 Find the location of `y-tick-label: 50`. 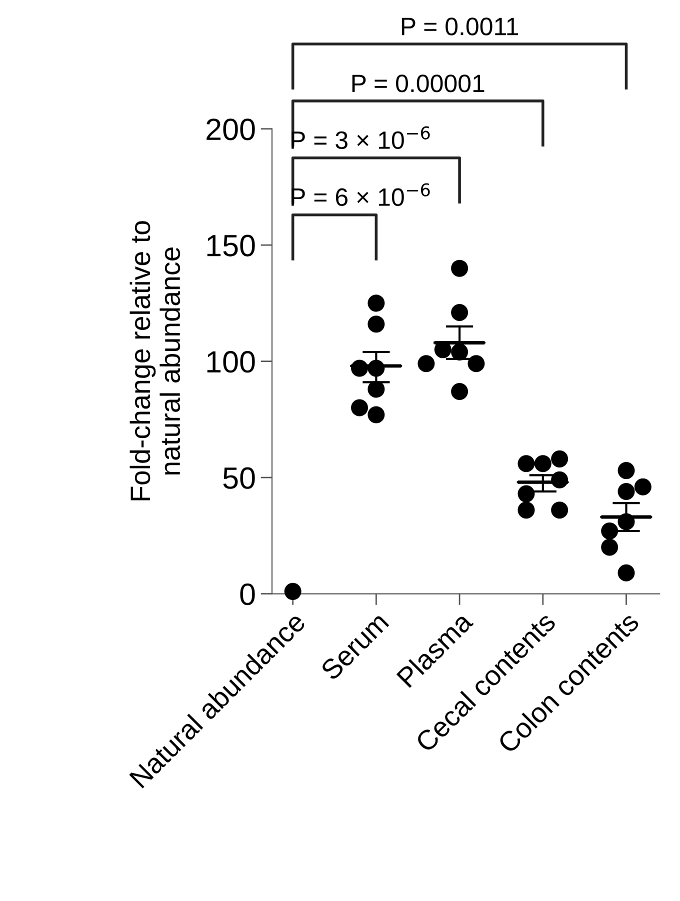

y-tick-label: 50 is located at coordinates (239, 478).